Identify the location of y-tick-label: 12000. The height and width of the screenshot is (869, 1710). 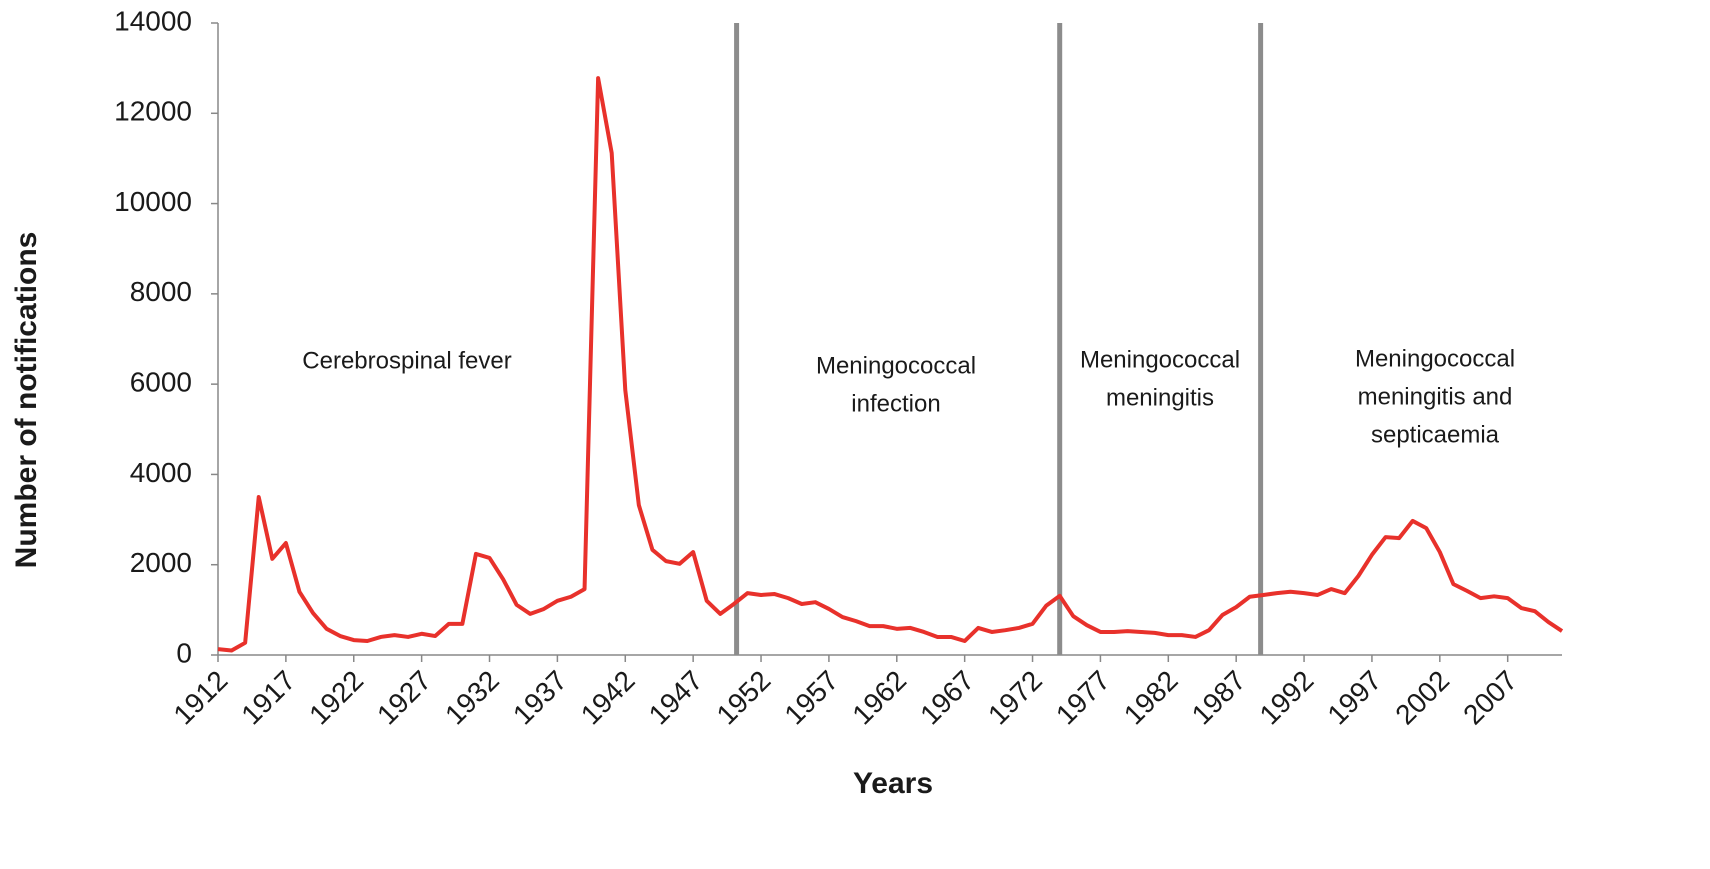
(153, 111).